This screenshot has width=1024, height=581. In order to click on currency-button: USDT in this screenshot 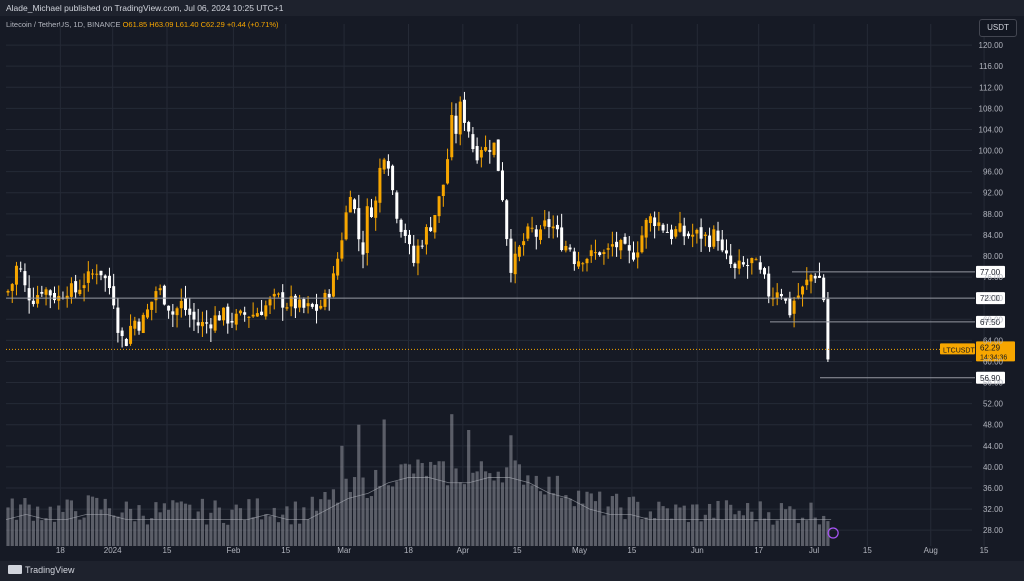, I will do `click(998, 28)`.